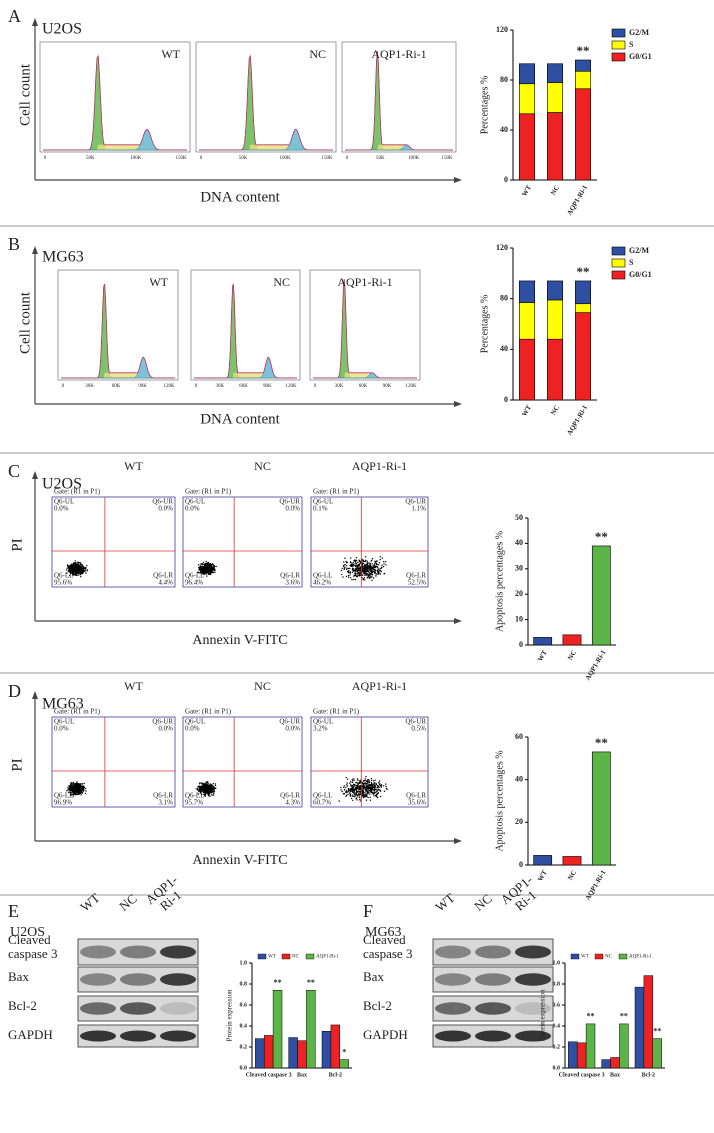 The height and width of the screenshot is (1133, 714). What do you see at coordinates (14, 471) in the screenshot?
I see `panel-letter: C` at bounding box center [14, 471].